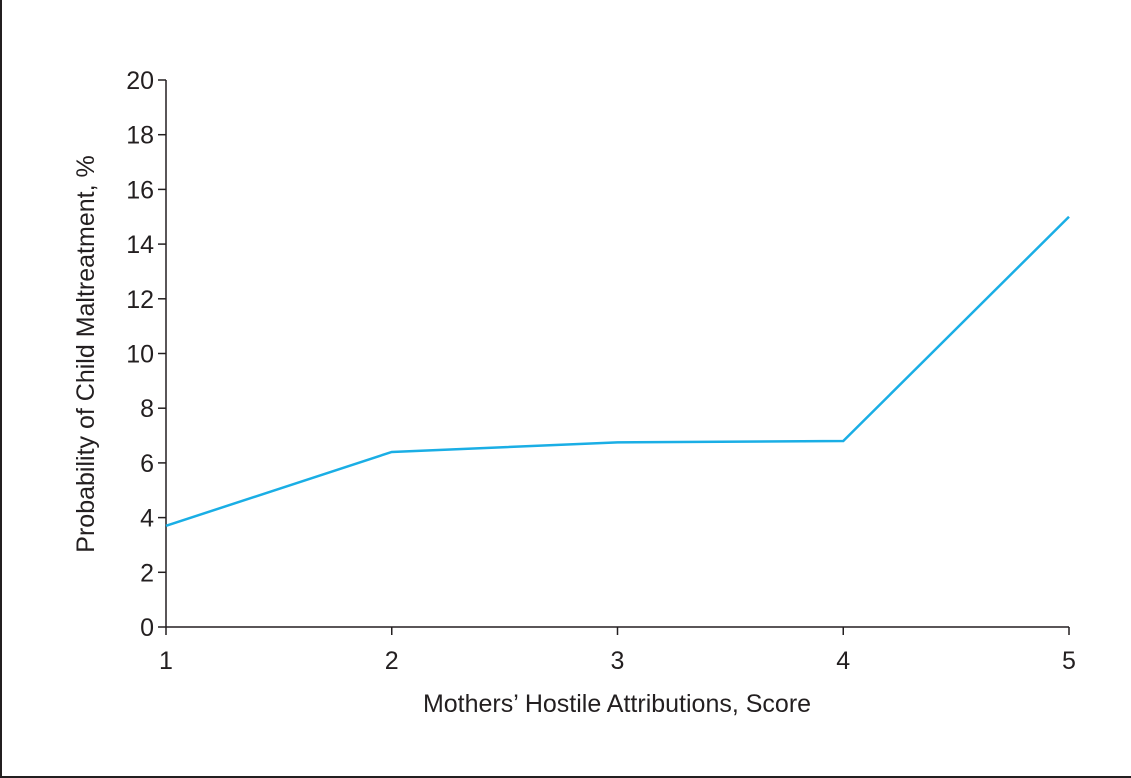 This screenshot has height=778, width=1131. Describe the element at coordinates (140, 190) in the screenshot. I see `y-tick-label: 16` at that location.